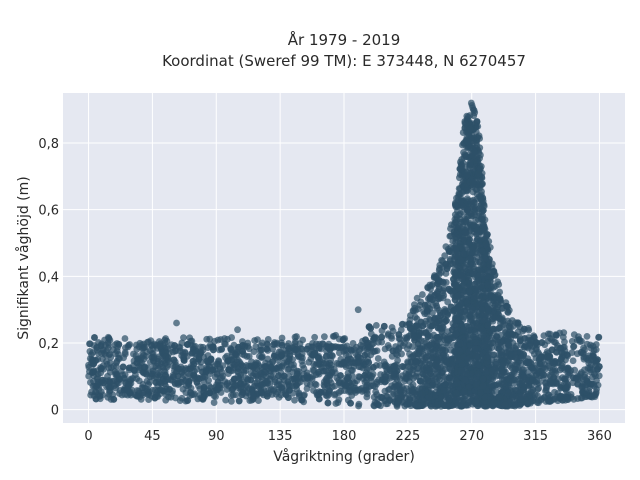  Describe the element at coordinates (471, 436) in the screenshot. I see `x-tick-label: 270` at that location.